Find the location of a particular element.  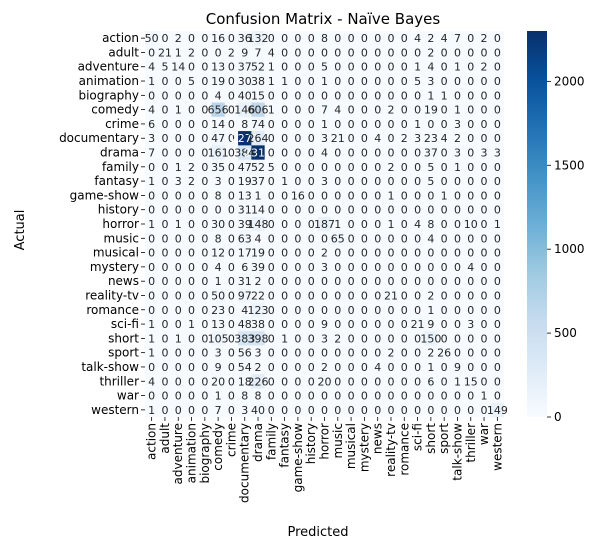

cell-value: 20 is located at coordinates (218, 381).